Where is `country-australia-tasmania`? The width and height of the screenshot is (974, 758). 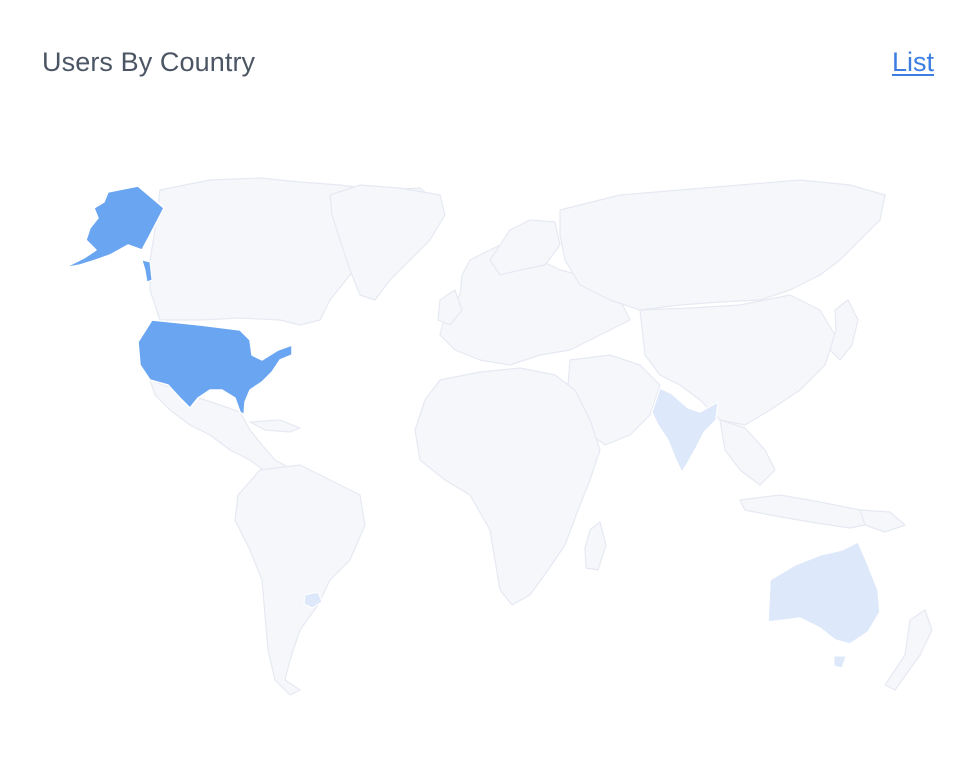 country-australia-tasmania is located at coordinates (840, 662).